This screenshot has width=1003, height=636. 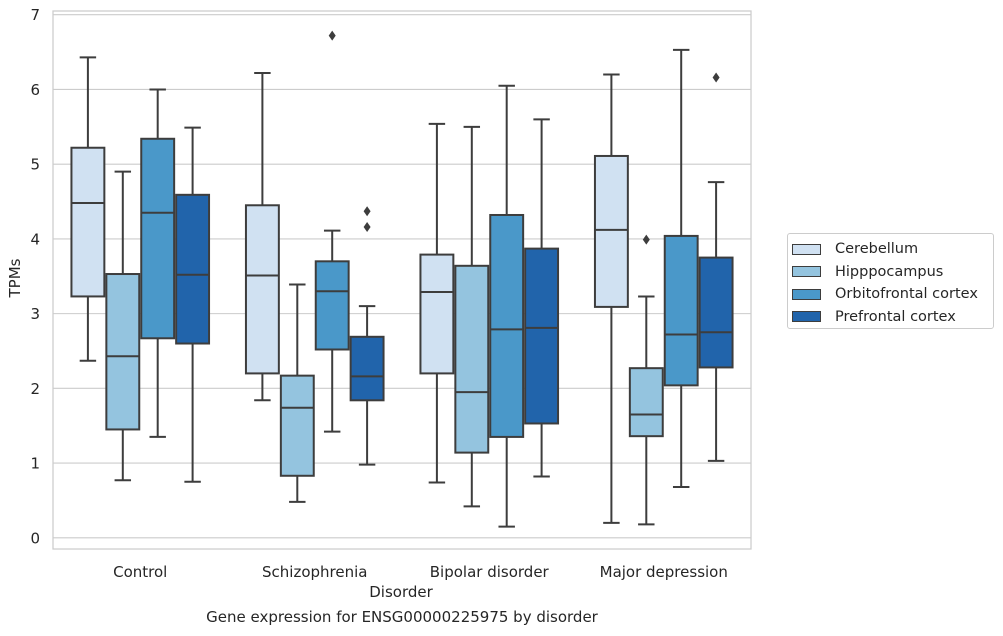 What do you see at coordinates (664, 572) in the screenshot?
I see `x-tick-label-major-depression: Major depression` at bounding box center [664, 572].